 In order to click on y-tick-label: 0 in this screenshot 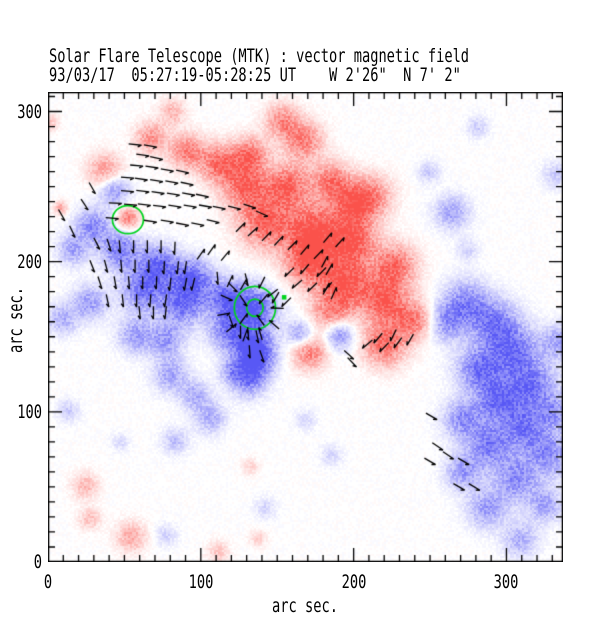, I will do `click(37, 562)`.